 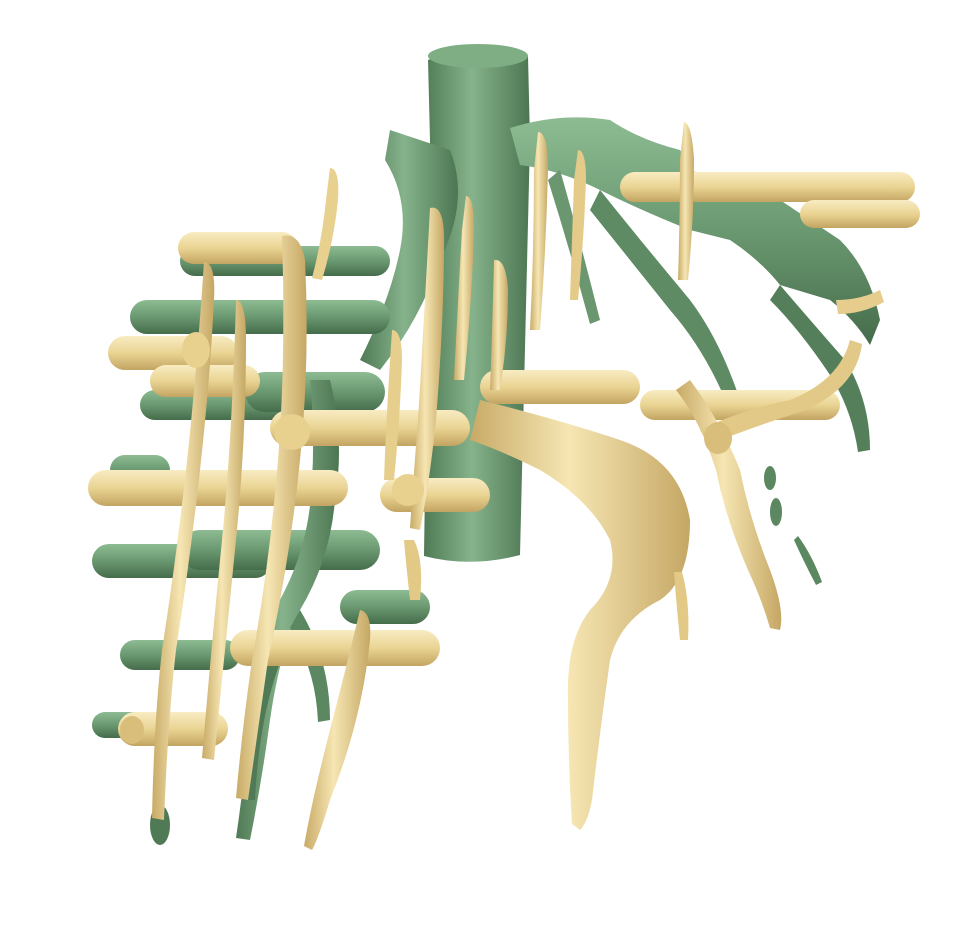 What do you see at coordinates (478, 56) in the screenshot?
I see `green-cylinder-cap` at bounding box center [478, 56].